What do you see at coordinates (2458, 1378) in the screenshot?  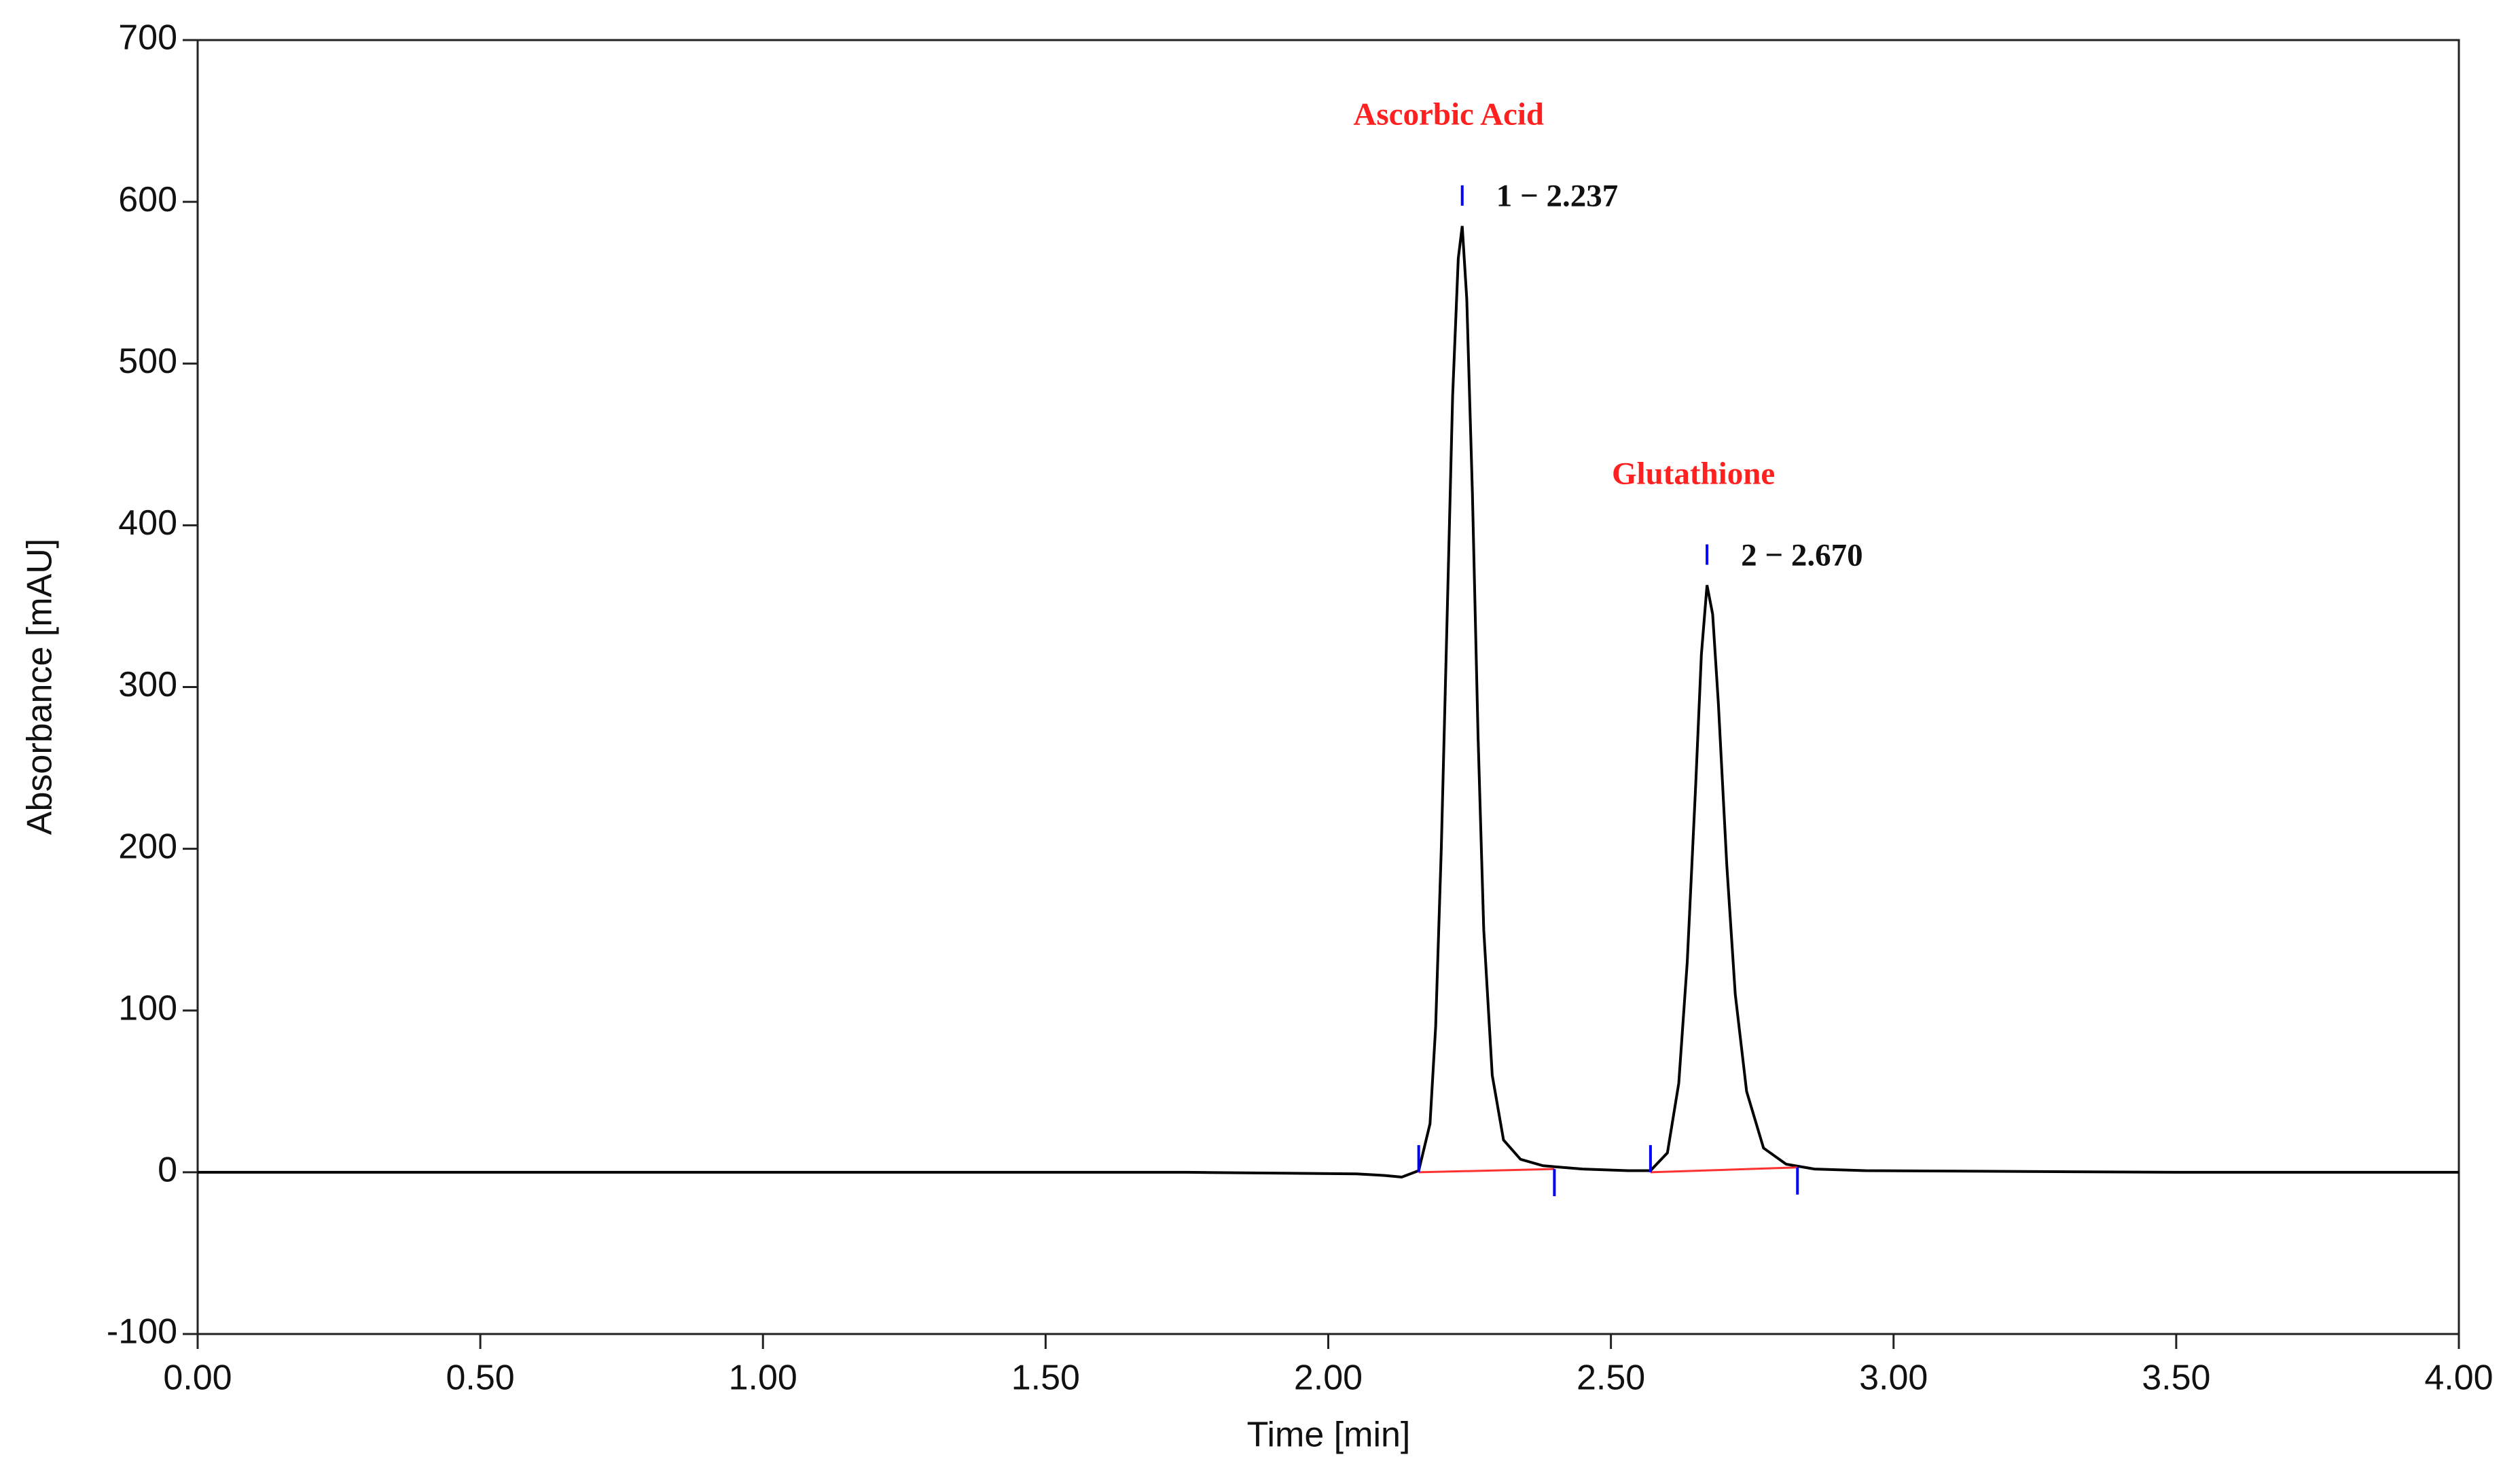 I see `x-tick-label: 4.00` at bounding box center [2458, 1378].